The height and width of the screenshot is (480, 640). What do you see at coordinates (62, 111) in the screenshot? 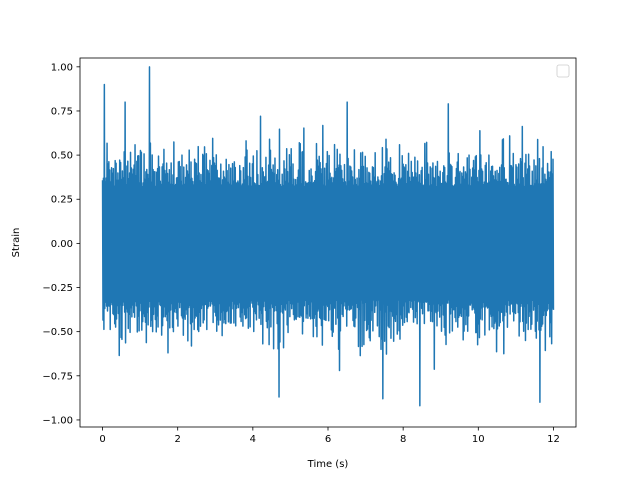
I see `y-tick-label: 0.75` at bounding box center [62, 111].